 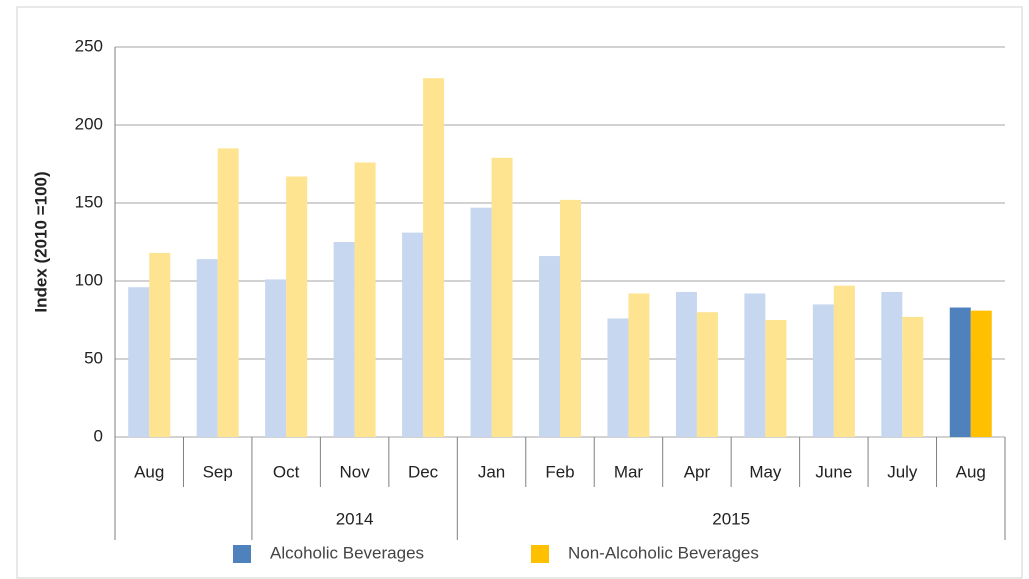 I want to click on x-tick-label: May, so click(x=765, y=471).